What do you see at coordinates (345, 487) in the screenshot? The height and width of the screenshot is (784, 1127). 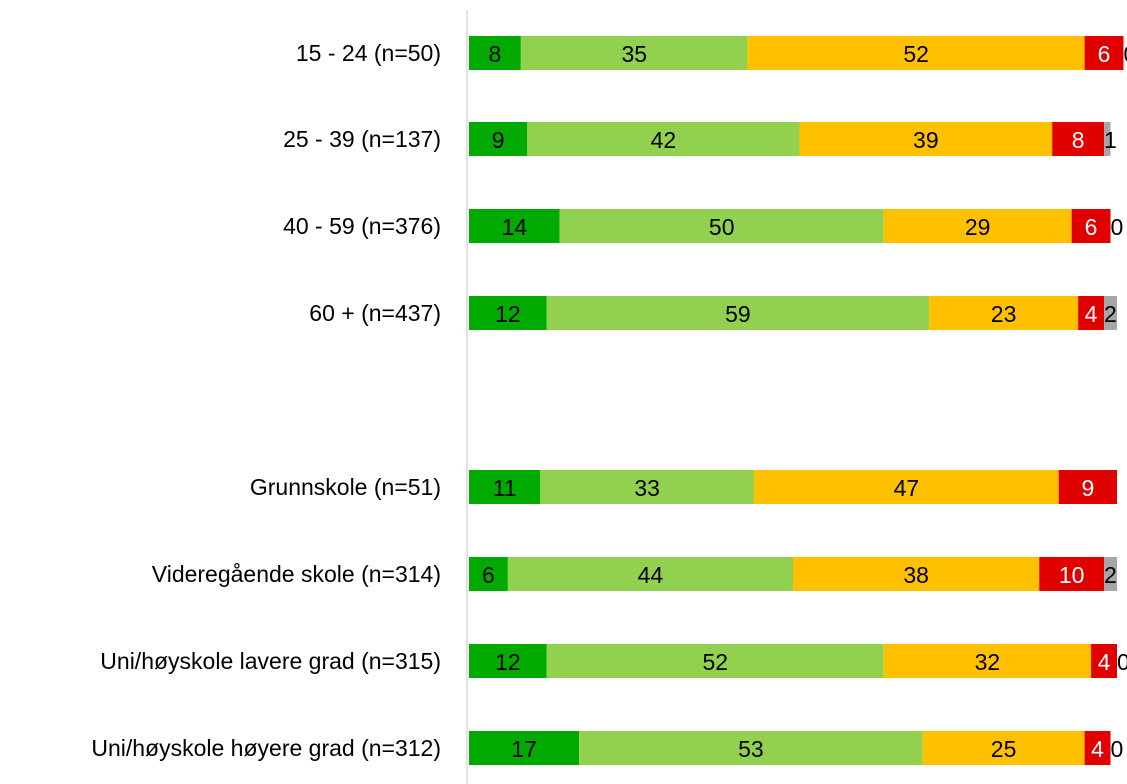 I see `category-label: Grunnskole (n=51)` at bounding box center [345, 487].